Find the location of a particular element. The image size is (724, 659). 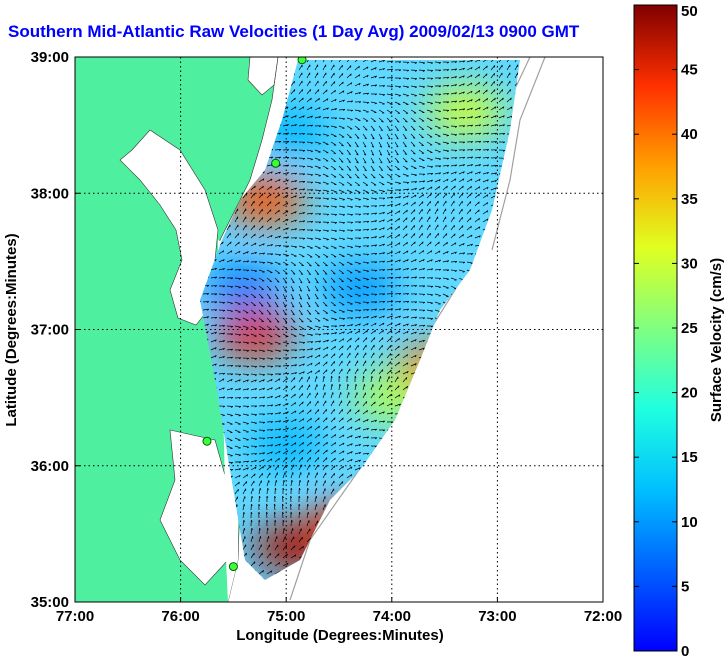

colorbar-tick-label: 10 is located at coordinates (689, 522).